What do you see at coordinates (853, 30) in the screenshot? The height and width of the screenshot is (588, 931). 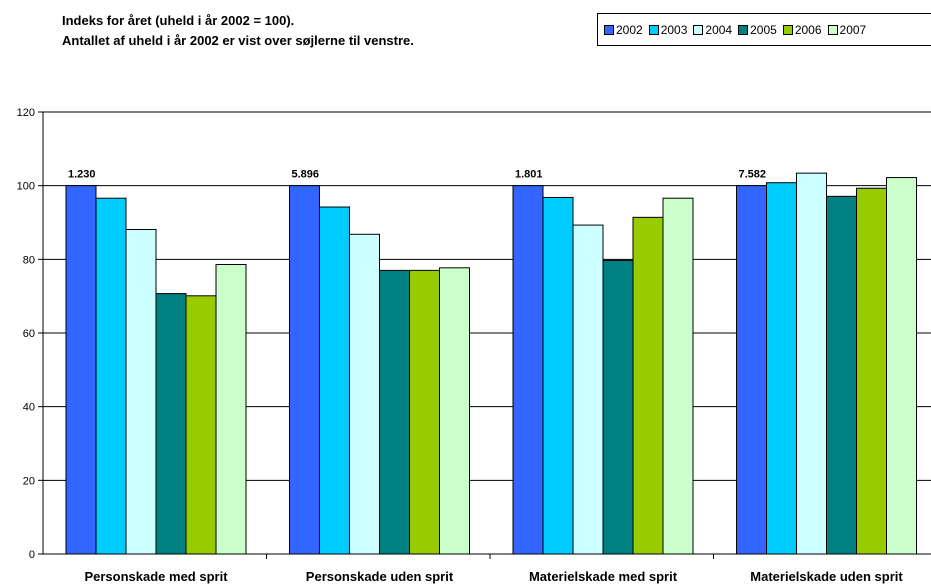 I see `legend-label: 2007` at bounding box center [853, 30].